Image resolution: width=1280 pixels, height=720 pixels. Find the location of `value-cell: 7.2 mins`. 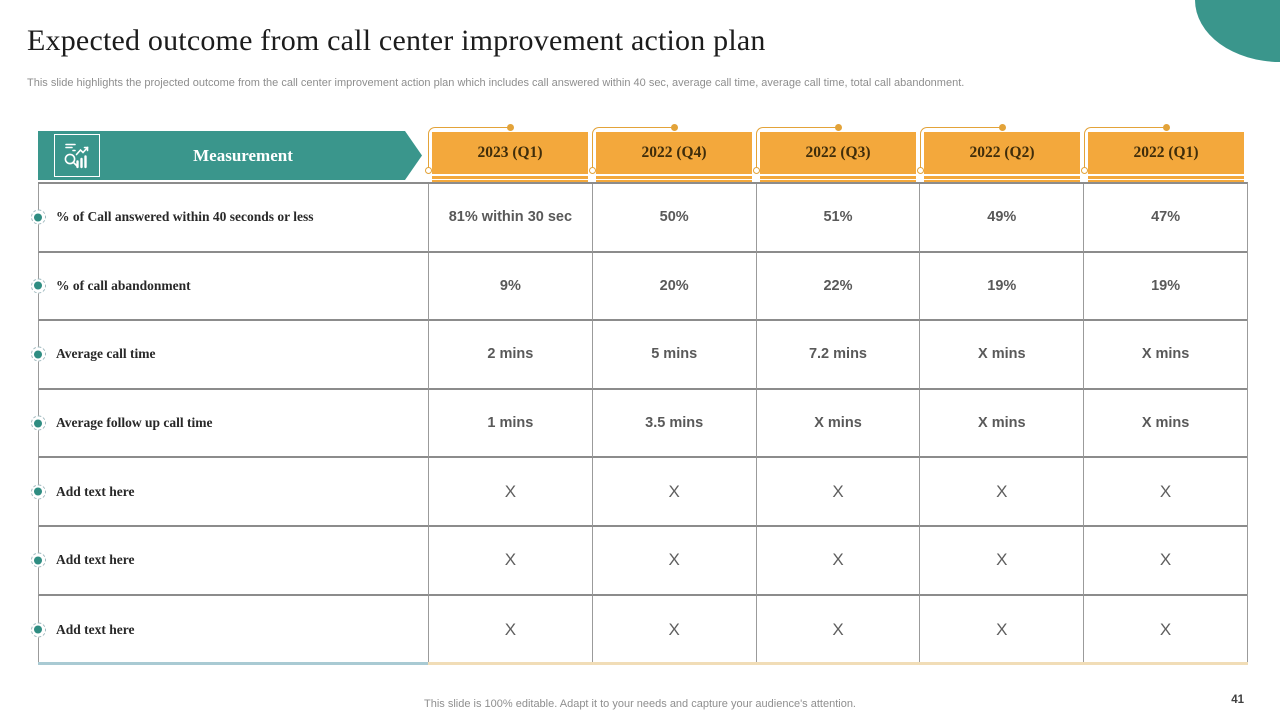

value-cell: 7.2 mins is located at coordinates (837, 355).